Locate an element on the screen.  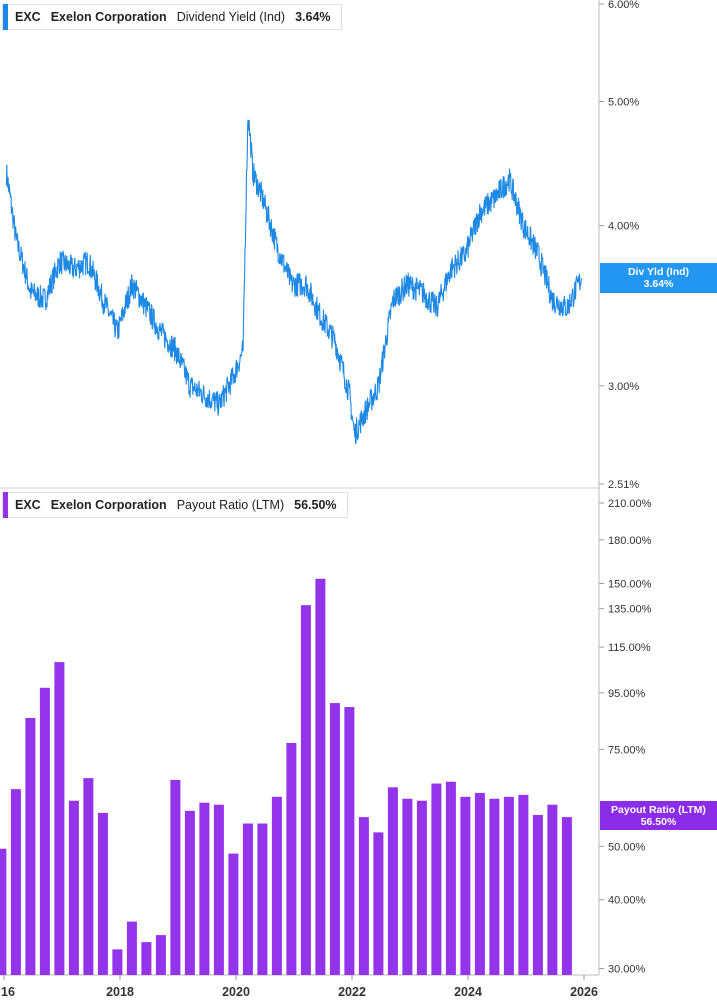
top-legend-company: Exelon Corporation is located at coordinates (108, 17).